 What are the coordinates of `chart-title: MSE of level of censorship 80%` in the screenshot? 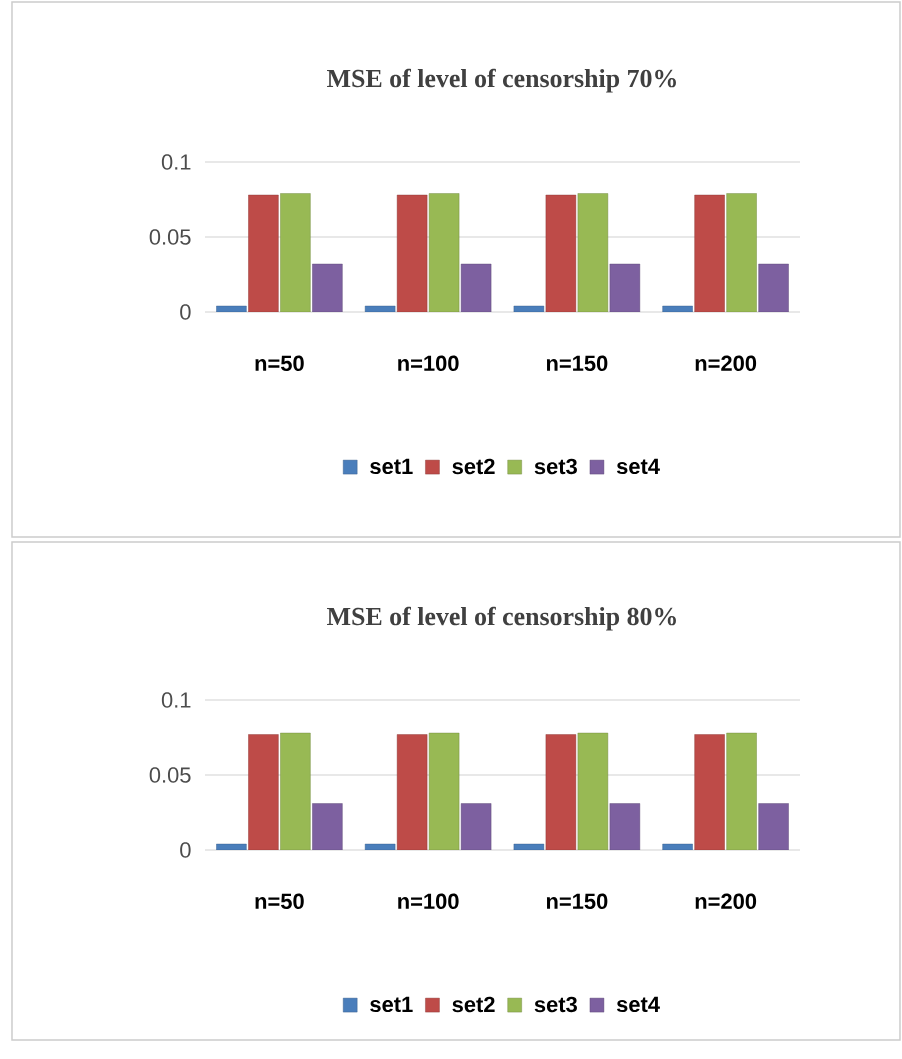 It's located at (501, 618).